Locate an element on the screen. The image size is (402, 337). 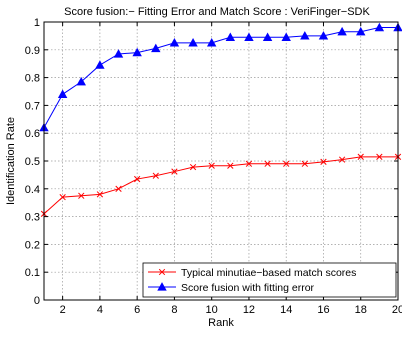
y-axis-label: Identification Rate is located at coordinates (11, 161).